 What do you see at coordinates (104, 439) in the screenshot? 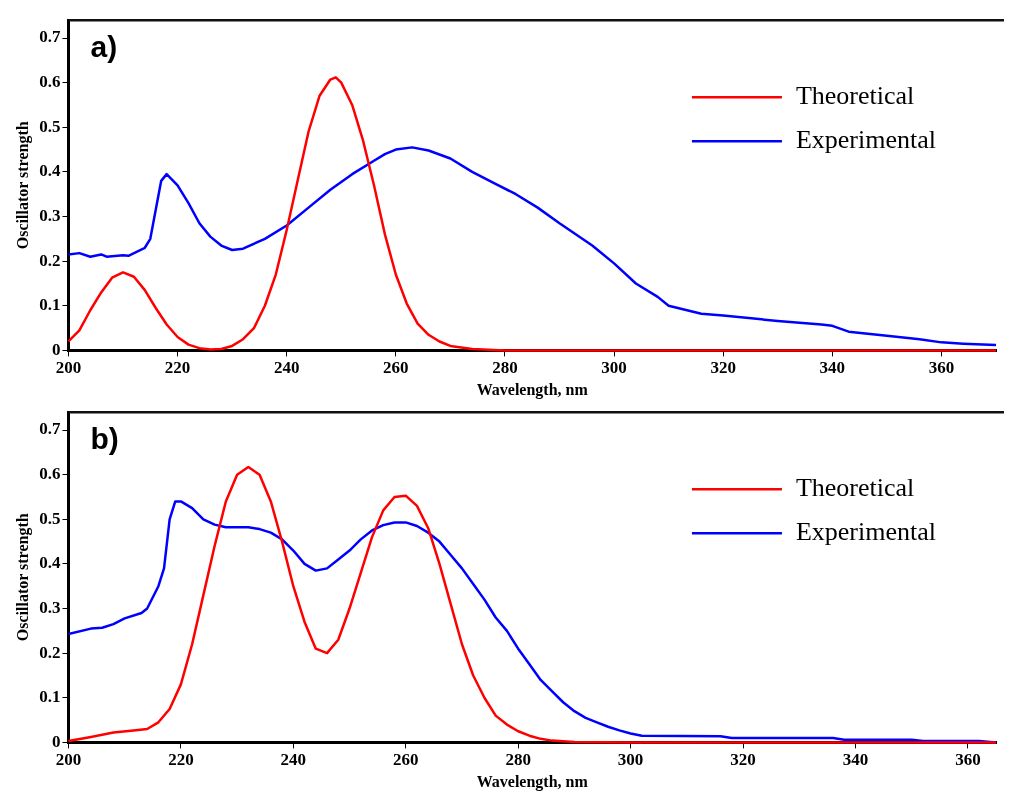
I see `chart-title: b)` at bounding box center [104, 439].